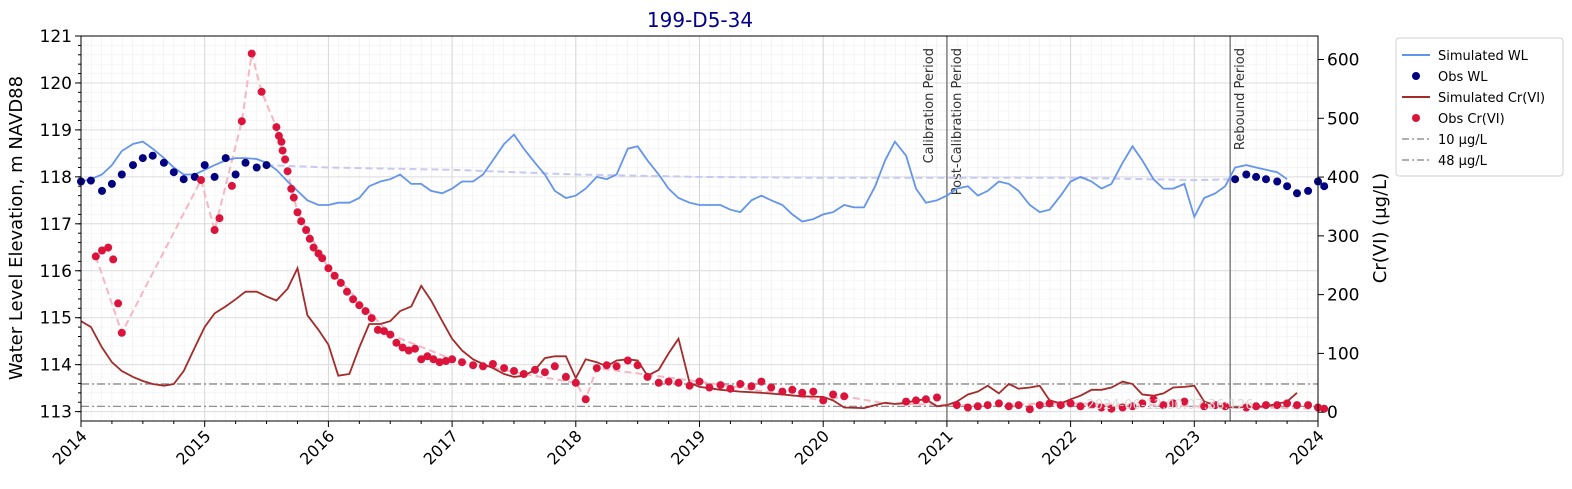 The width and height of the screenshot is (1572, 489). Describe the element at coordinates (1463, 77) in the screenshot. I see `legend-label: Obs WL` at that location.